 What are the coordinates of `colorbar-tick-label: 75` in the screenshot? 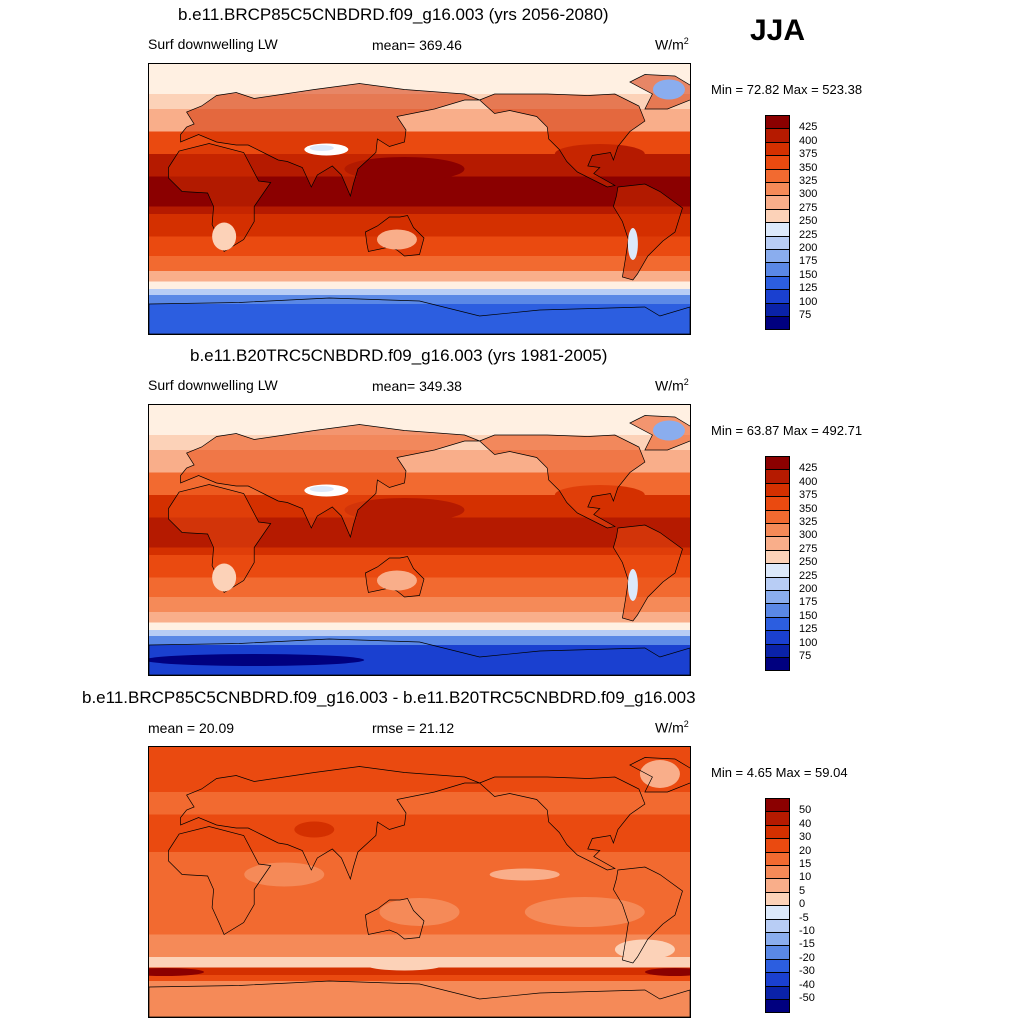 It's located at (805, 656).